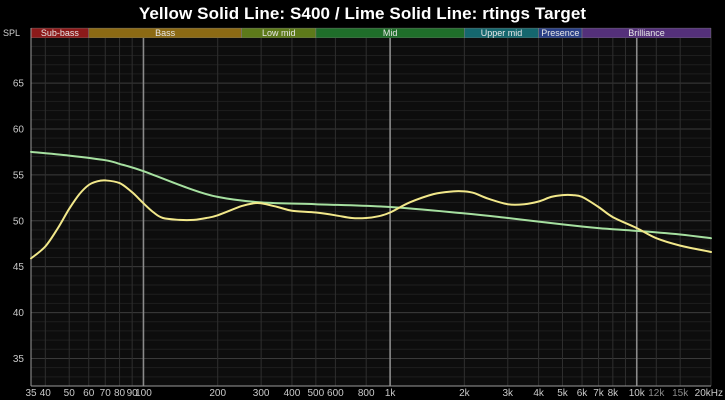 The width and height of the screenshot is (725, 400). I want to click on band-label: Low mid, so click(279, 33).